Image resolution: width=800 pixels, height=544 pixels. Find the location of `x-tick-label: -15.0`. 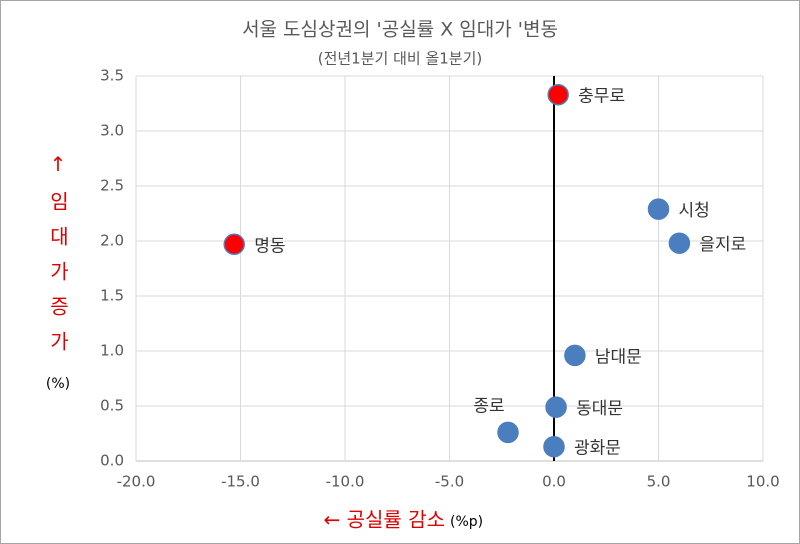

x-tick-label: -15.0 is located at coordinates (240, 482).